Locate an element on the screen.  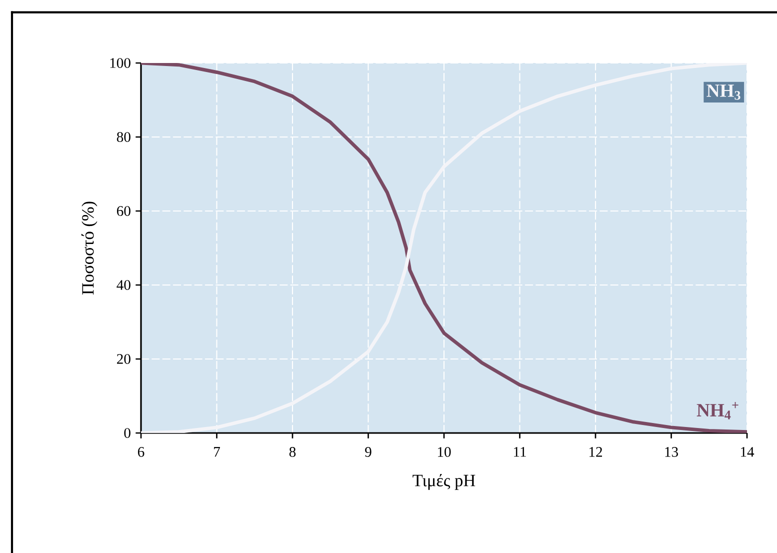
x-axis-title: Τιμές pH is located at coordinates (444, 482).